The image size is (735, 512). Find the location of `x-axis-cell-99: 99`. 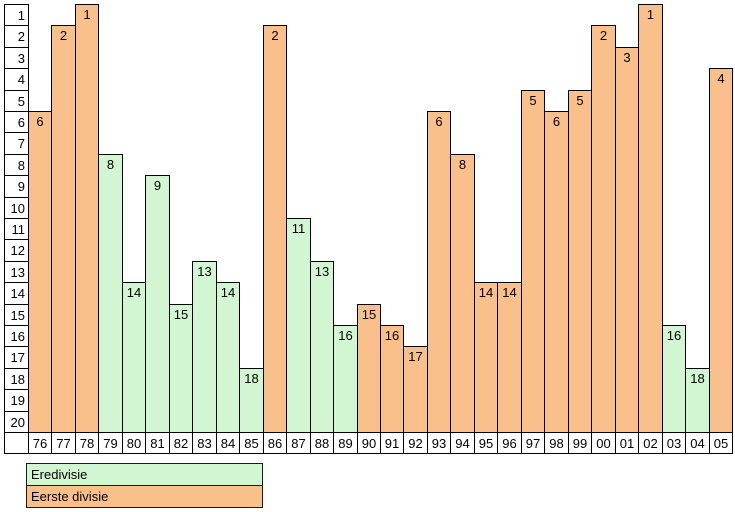

x-axis-cell-99: 99 is located at coordinates (580, 443).